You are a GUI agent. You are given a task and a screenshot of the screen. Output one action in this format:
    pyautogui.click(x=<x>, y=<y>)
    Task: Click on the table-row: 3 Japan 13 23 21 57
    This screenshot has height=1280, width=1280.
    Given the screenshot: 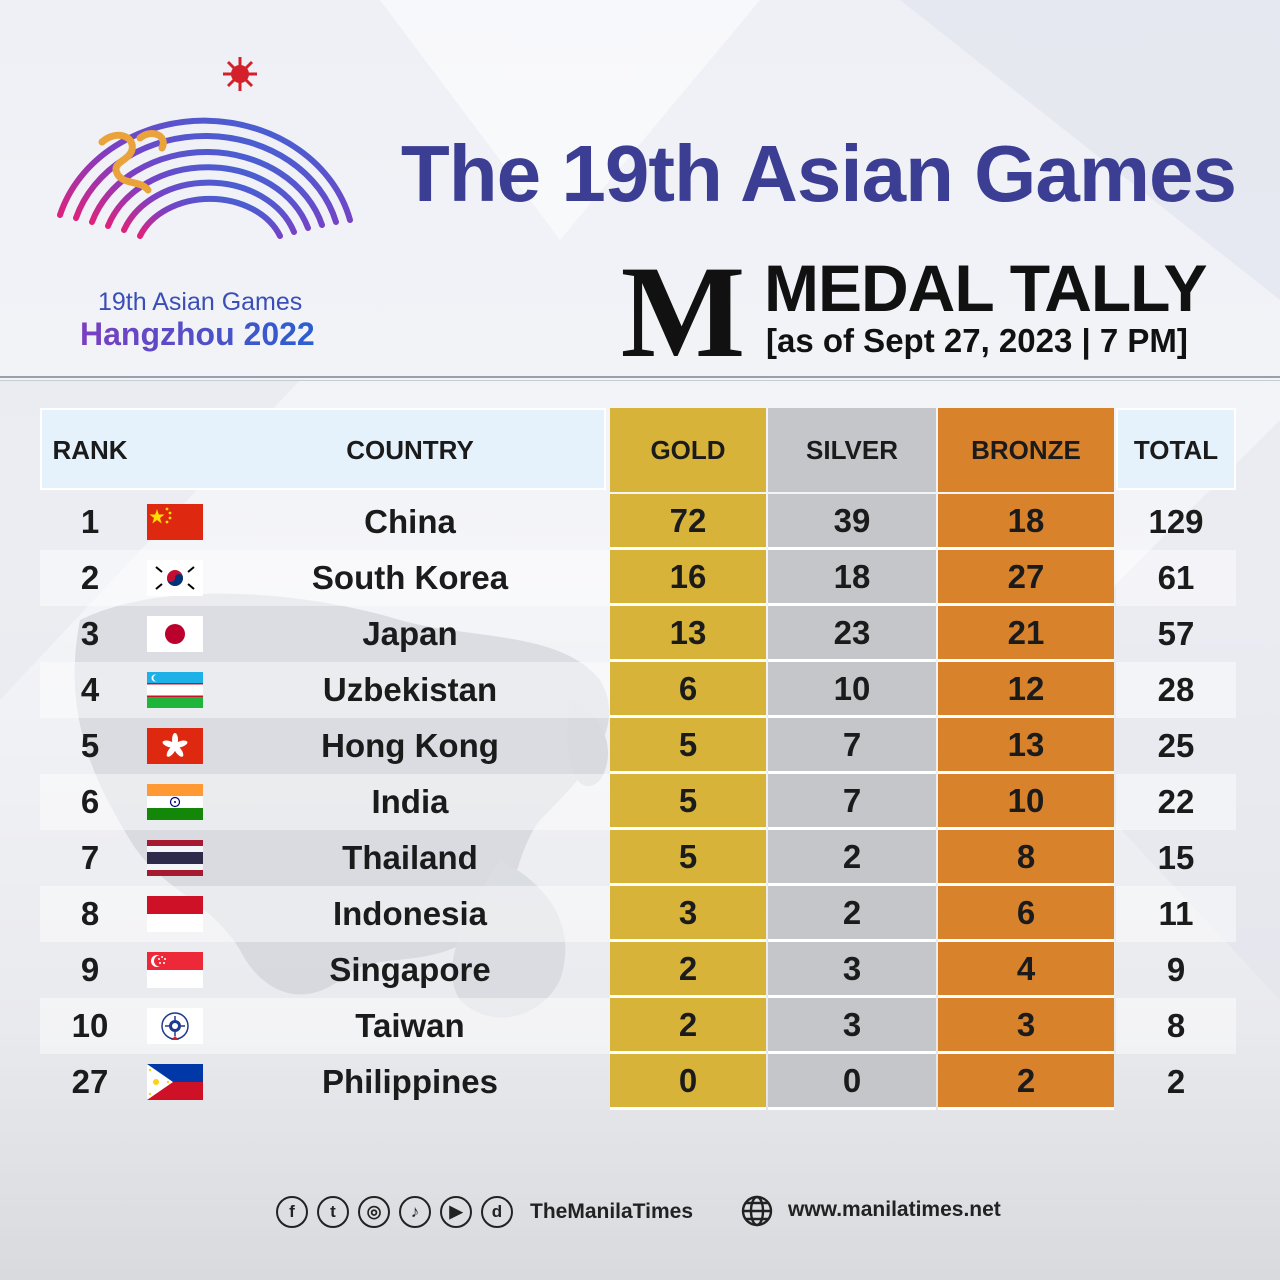 What is the action you would take?
    pyautogui.click(x=638, y=634)
    